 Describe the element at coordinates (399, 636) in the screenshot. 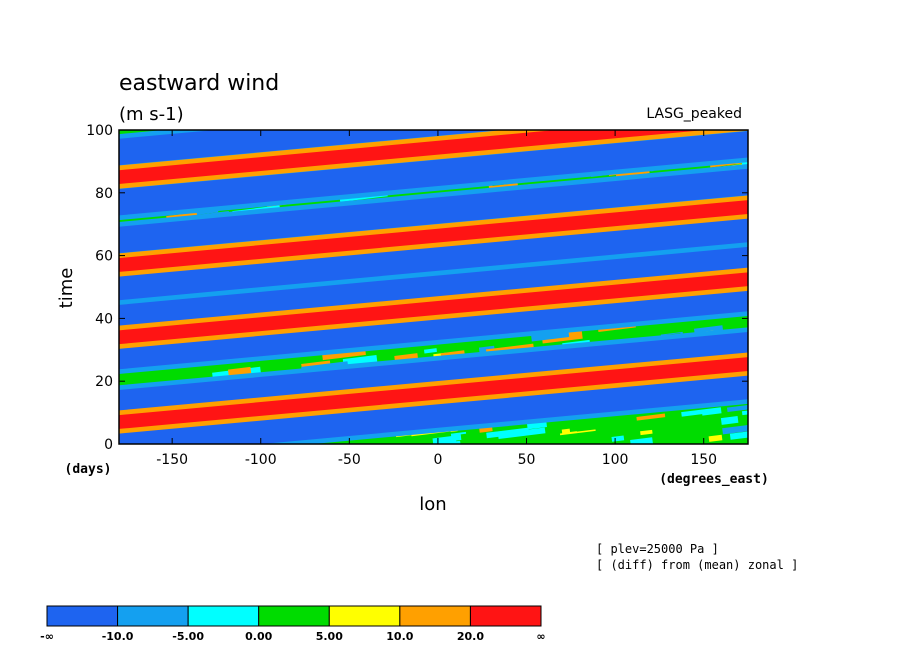

I see `colorbar-label: 10.0` at that location.